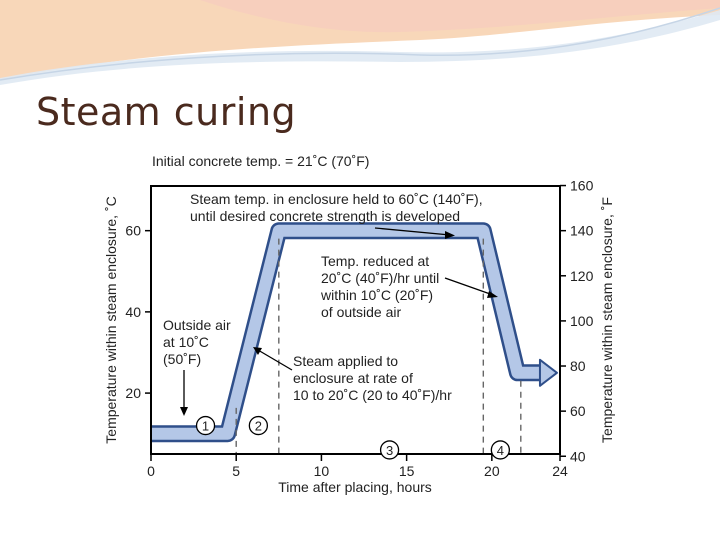 Image resolution: width=720 pixels, height=540 pixels. I want to click on x-tick-label: 5, so click(236, 471).